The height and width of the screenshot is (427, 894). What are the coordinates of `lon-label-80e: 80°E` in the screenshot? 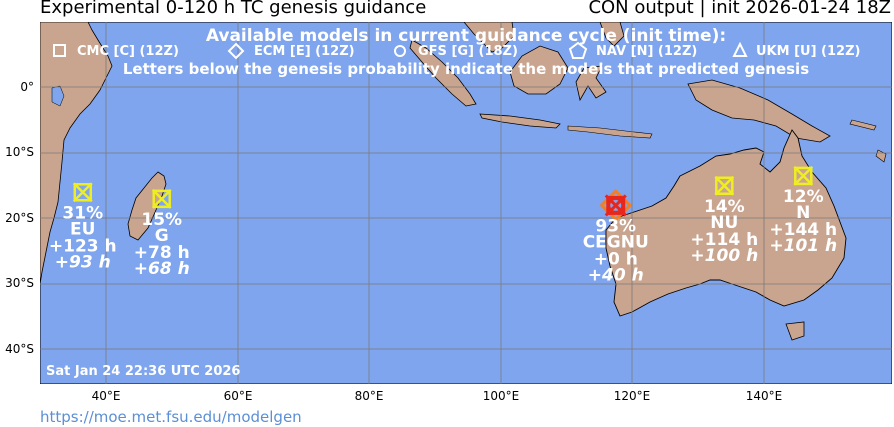 It's located at (369, 396).